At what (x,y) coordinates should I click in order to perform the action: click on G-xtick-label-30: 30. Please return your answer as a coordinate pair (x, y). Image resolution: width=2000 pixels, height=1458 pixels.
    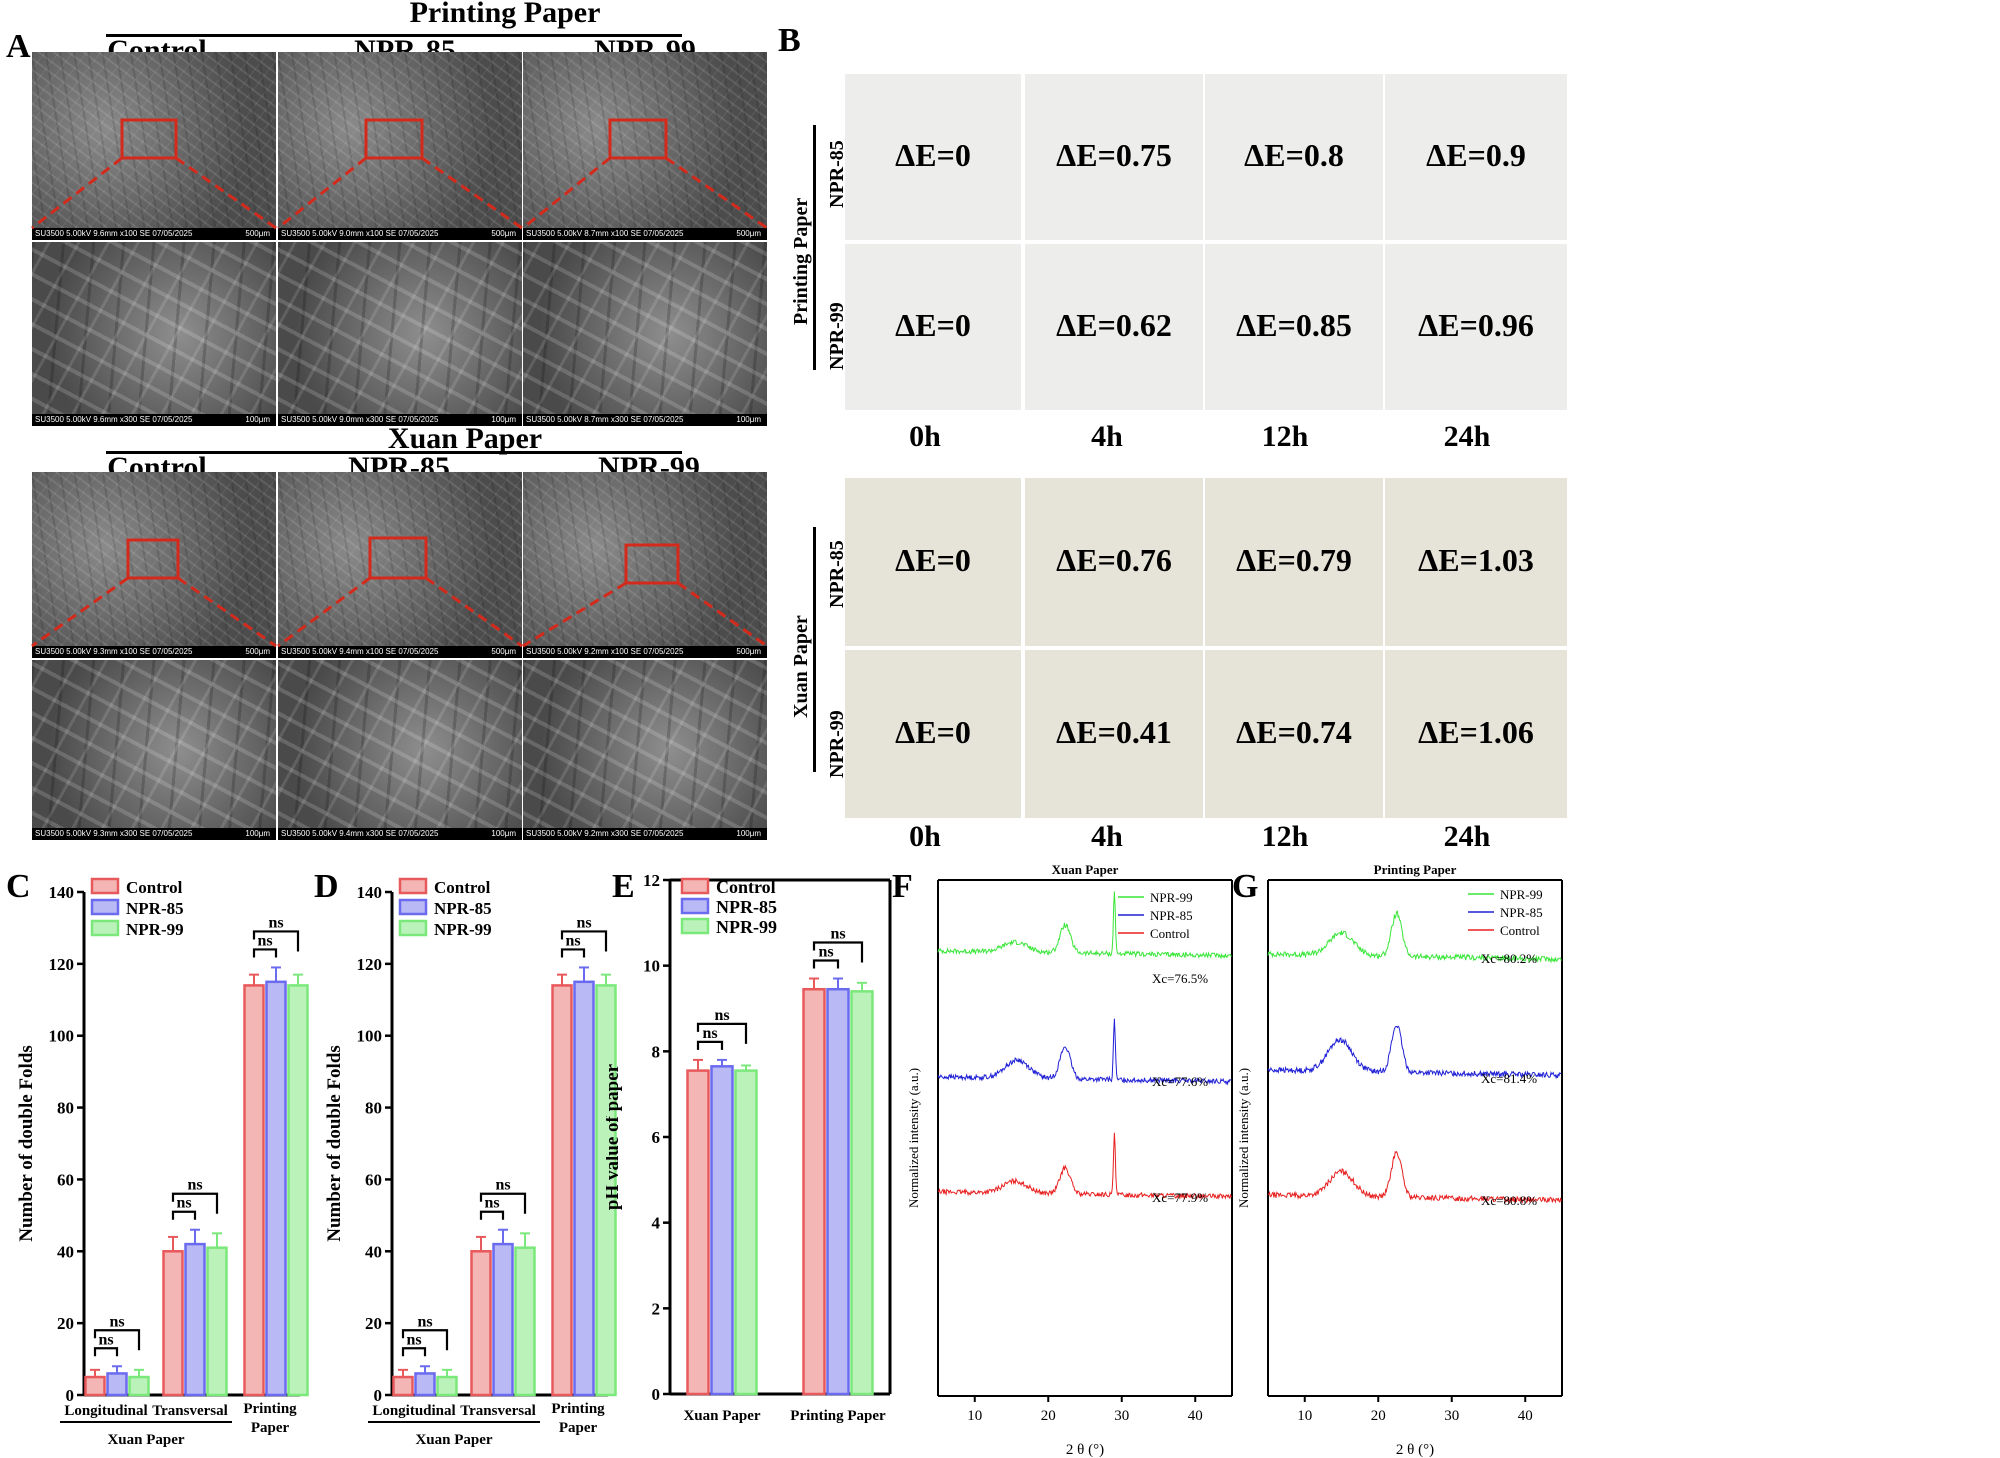
    Looking at the image, I should click on (1451, 1416).